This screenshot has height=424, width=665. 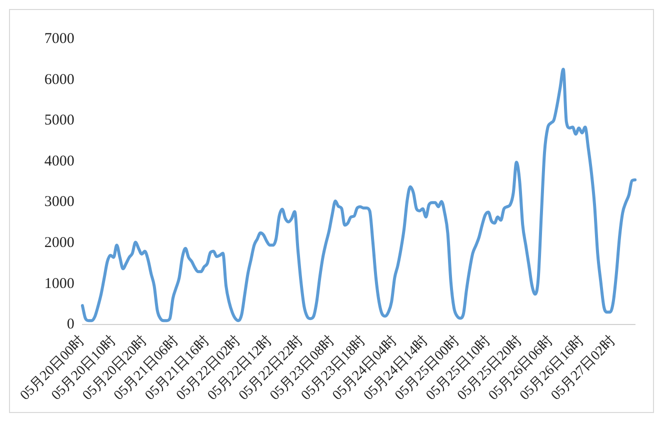 I want to click on y-tick-label: 3000, so click(x=59, y=202).